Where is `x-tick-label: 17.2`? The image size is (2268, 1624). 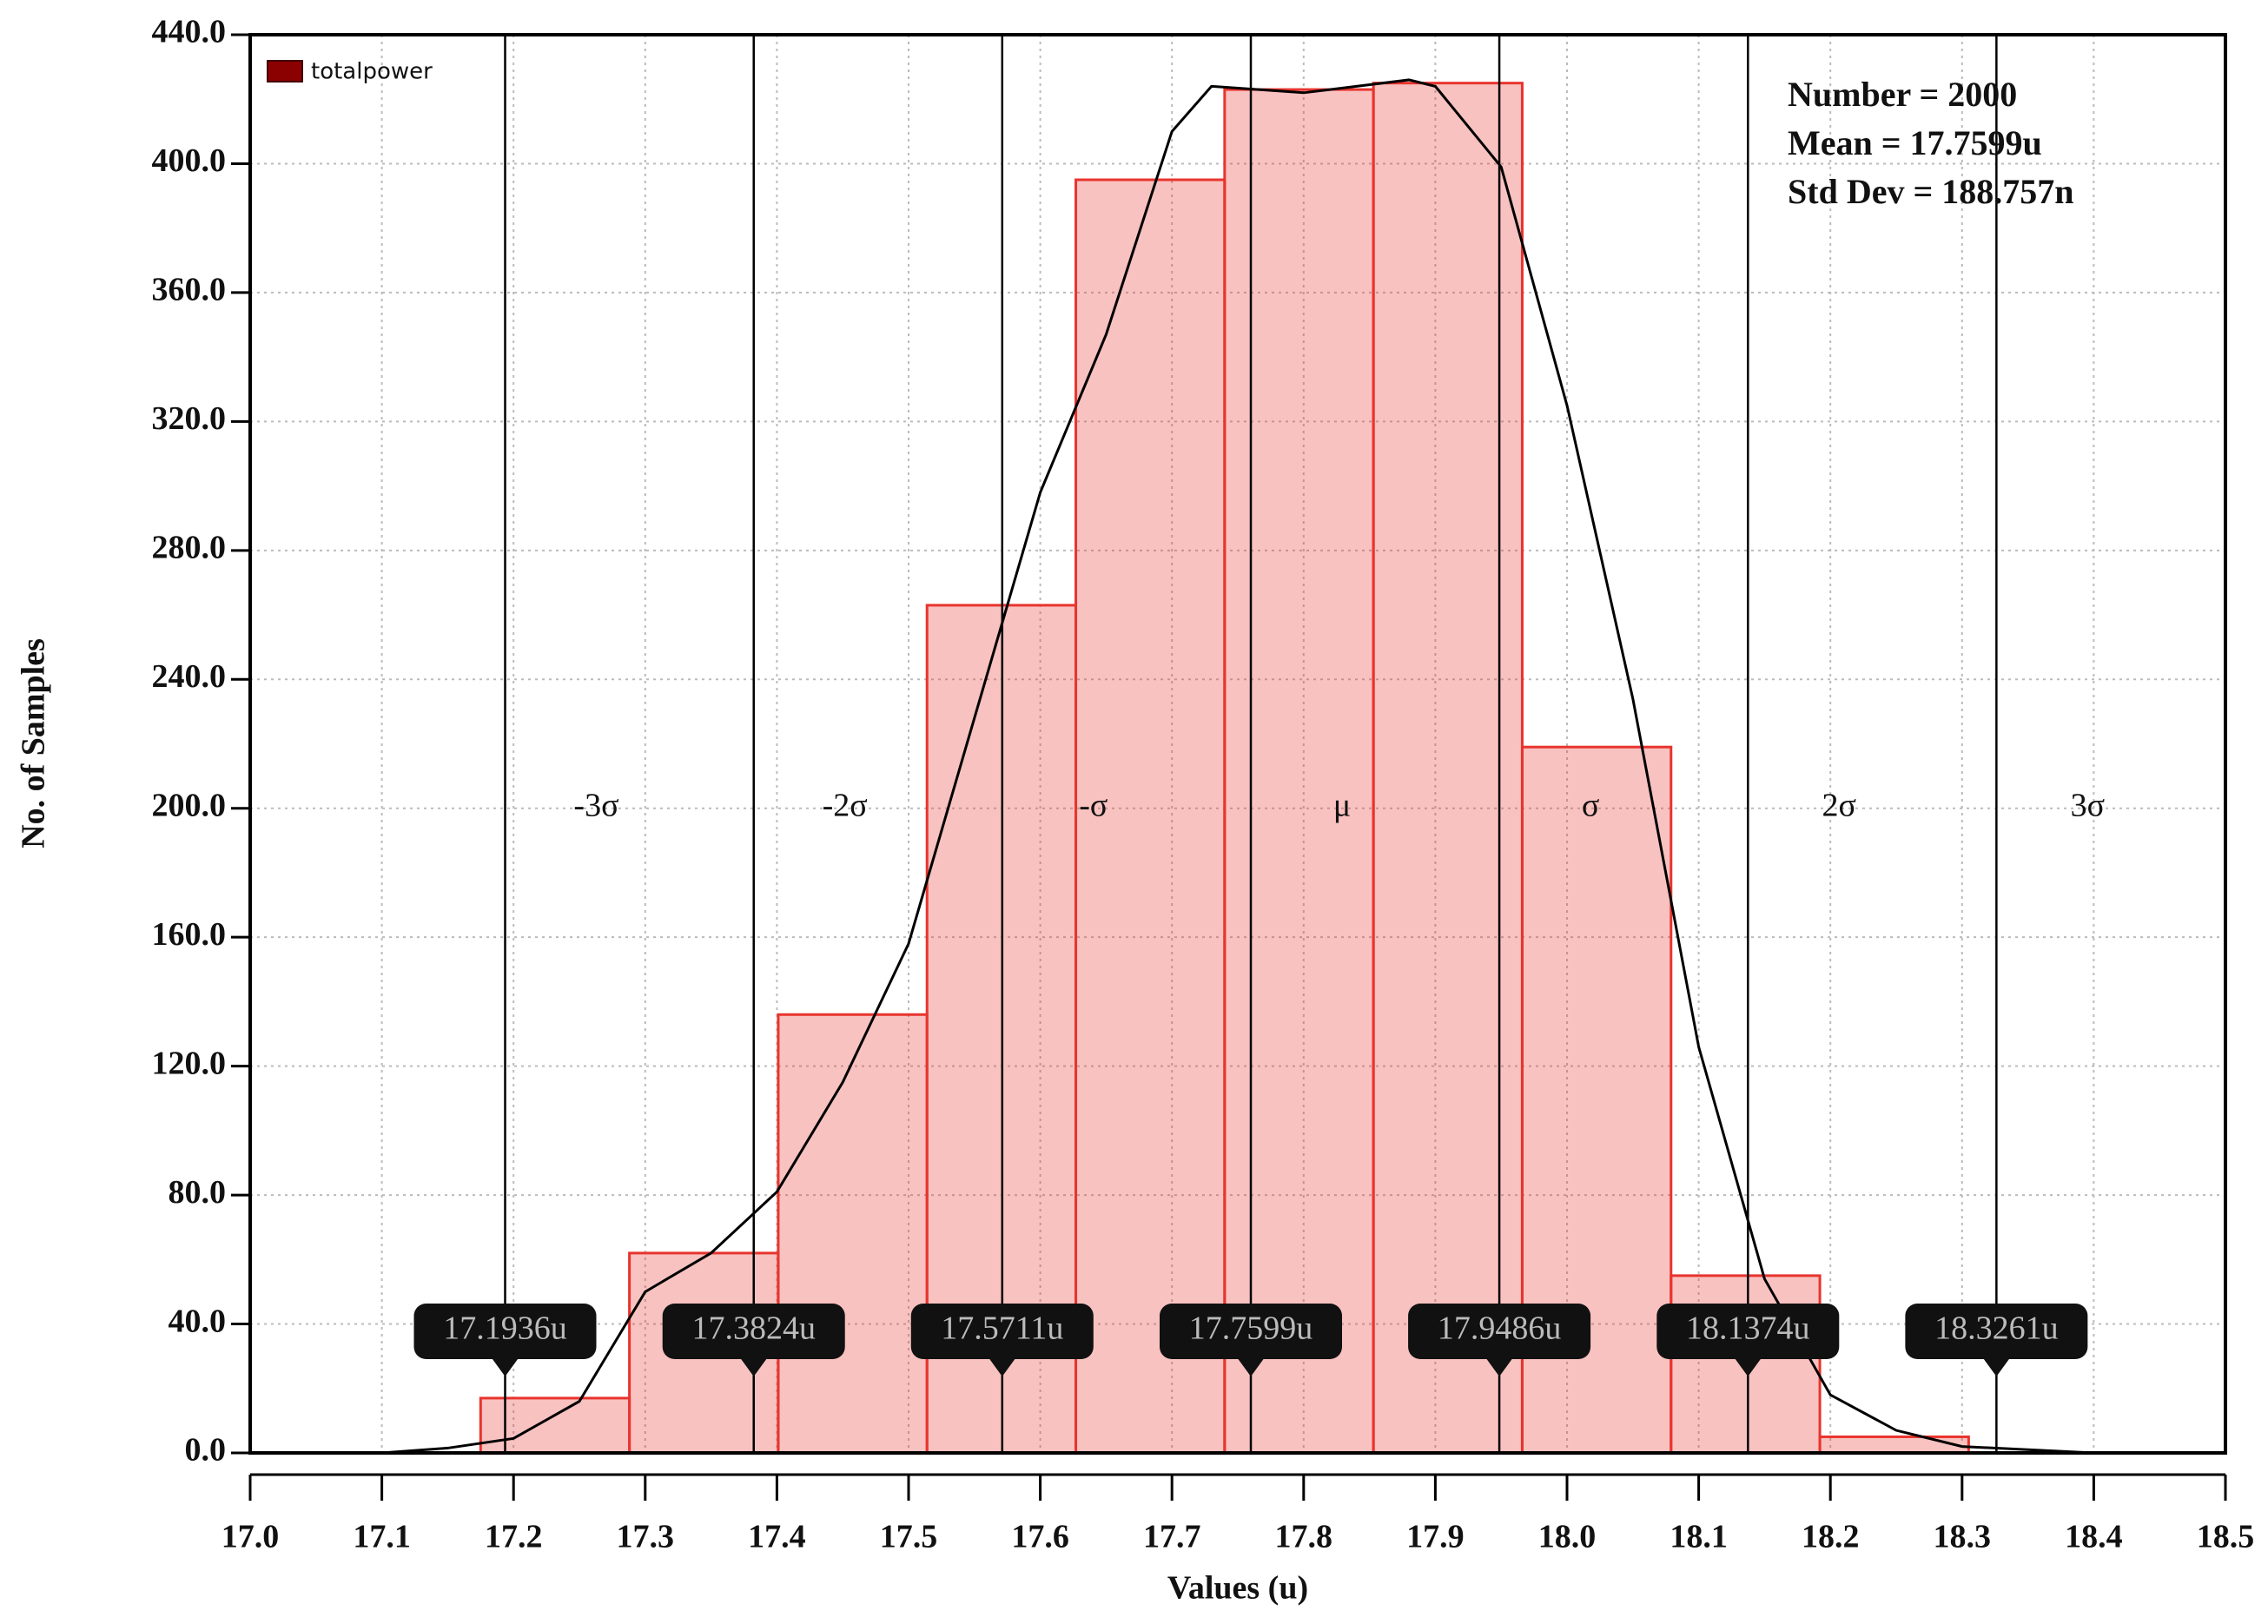
x-tick-label: 17.2 is located at coordinates (514, 1537).